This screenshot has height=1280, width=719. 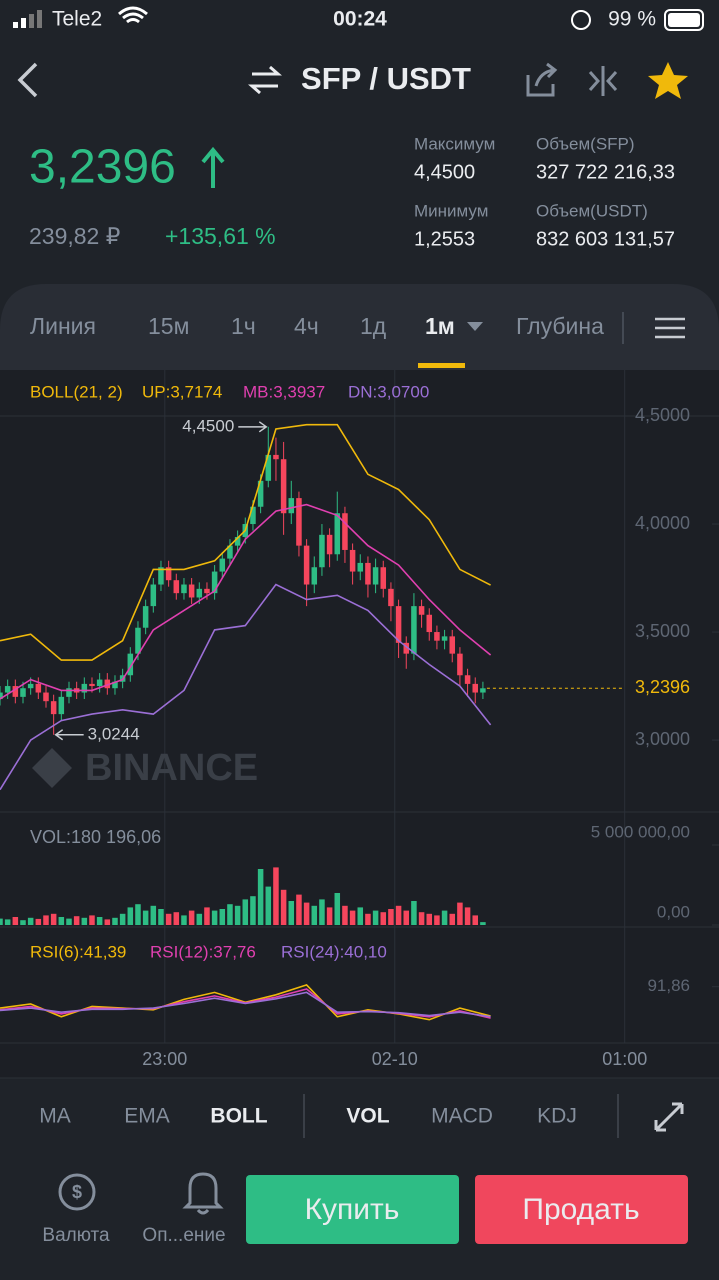 What do you see at coordinates (63, 326) in the screenshot?
I see `tab: Линия` at bounding box center [63, 326].